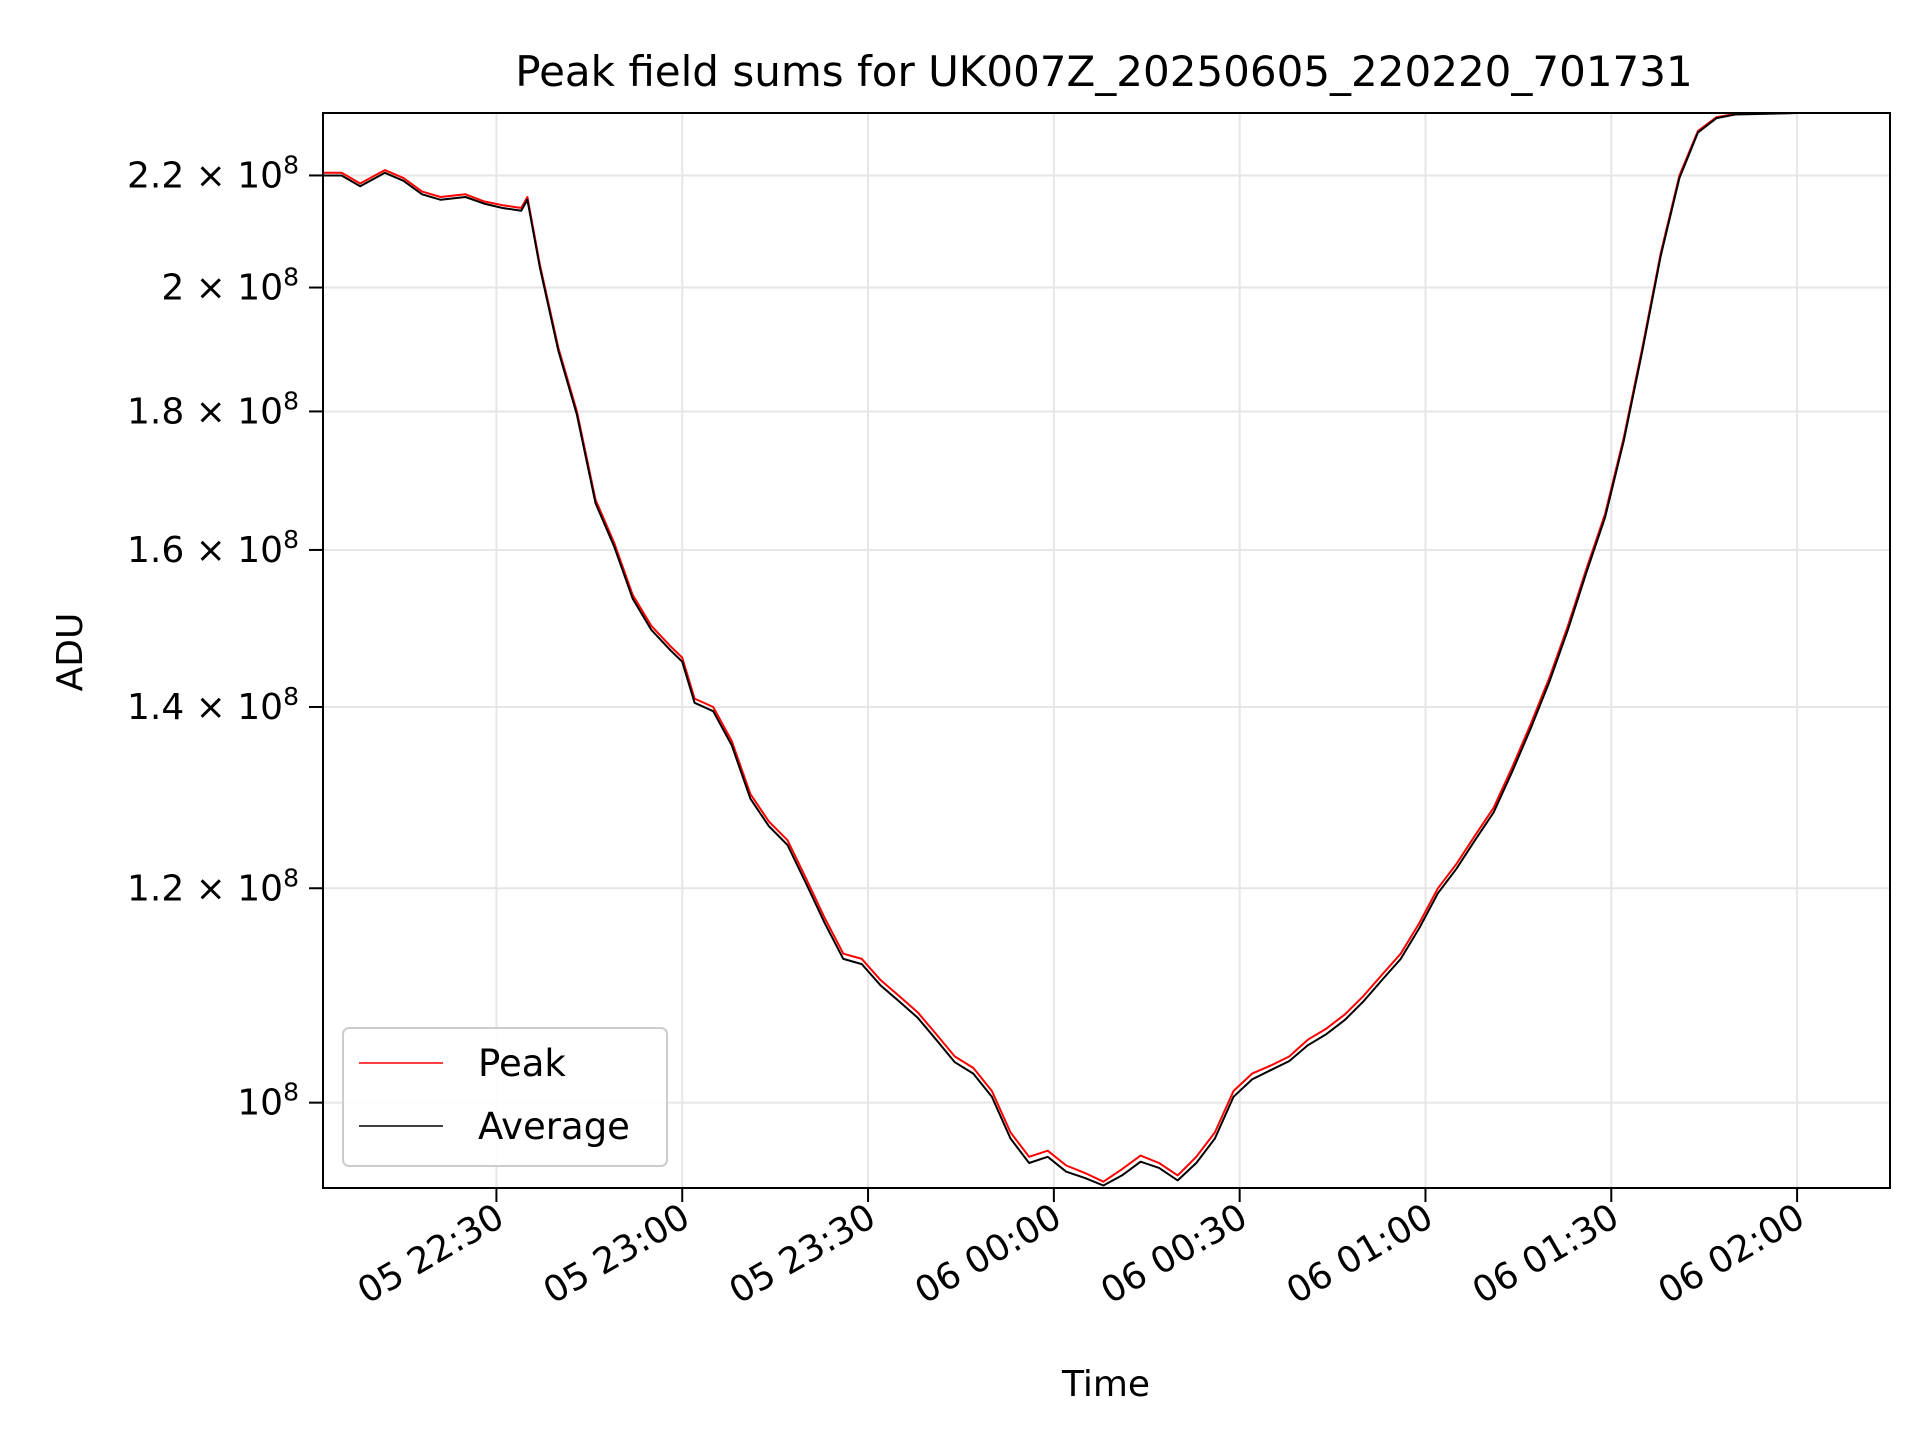 The width and height of the screenshot is (1920, 1440). I want to click on y-tick-mantissa: 2 × 10, so click(222, 288).